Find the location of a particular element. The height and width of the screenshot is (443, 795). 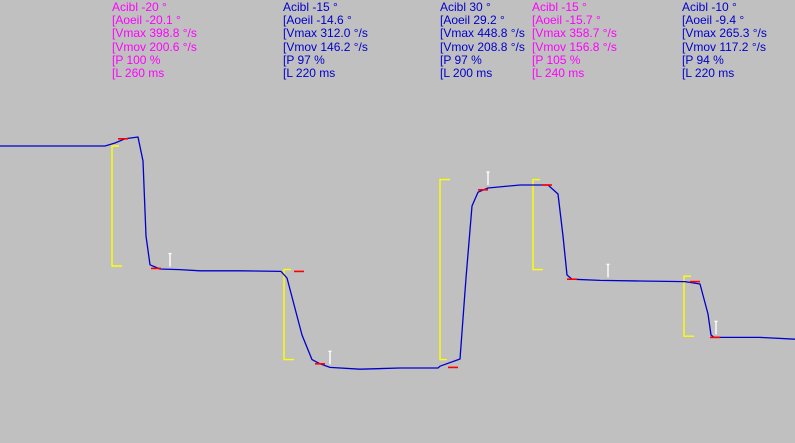

target-amplitude-label: Acibl -10 ° is located at coordinates (709, 7).